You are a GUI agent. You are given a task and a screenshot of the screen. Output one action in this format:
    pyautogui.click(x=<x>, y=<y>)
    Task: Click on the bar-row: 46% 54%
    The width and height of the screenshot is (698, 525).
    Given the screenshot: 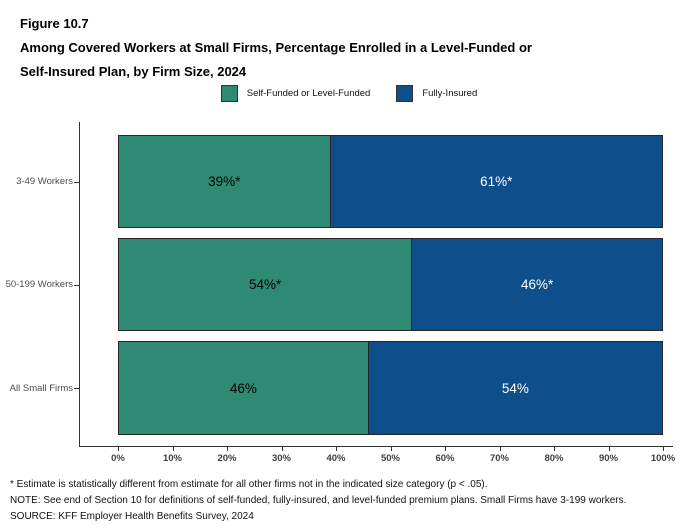 What is the action you would take?
    pyautogui.click(x=390, y=388)
    